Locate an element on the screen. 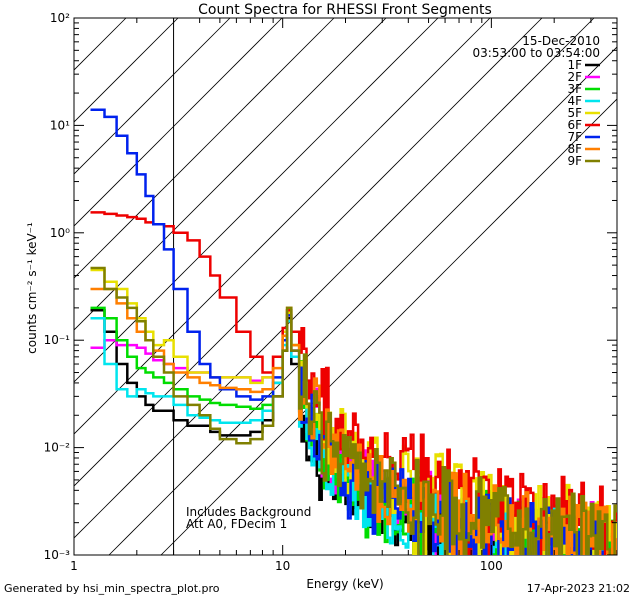 The height and width of the screenshot is (600, 640). annotation-background: Includes Background is located at coordinates (248, 512).